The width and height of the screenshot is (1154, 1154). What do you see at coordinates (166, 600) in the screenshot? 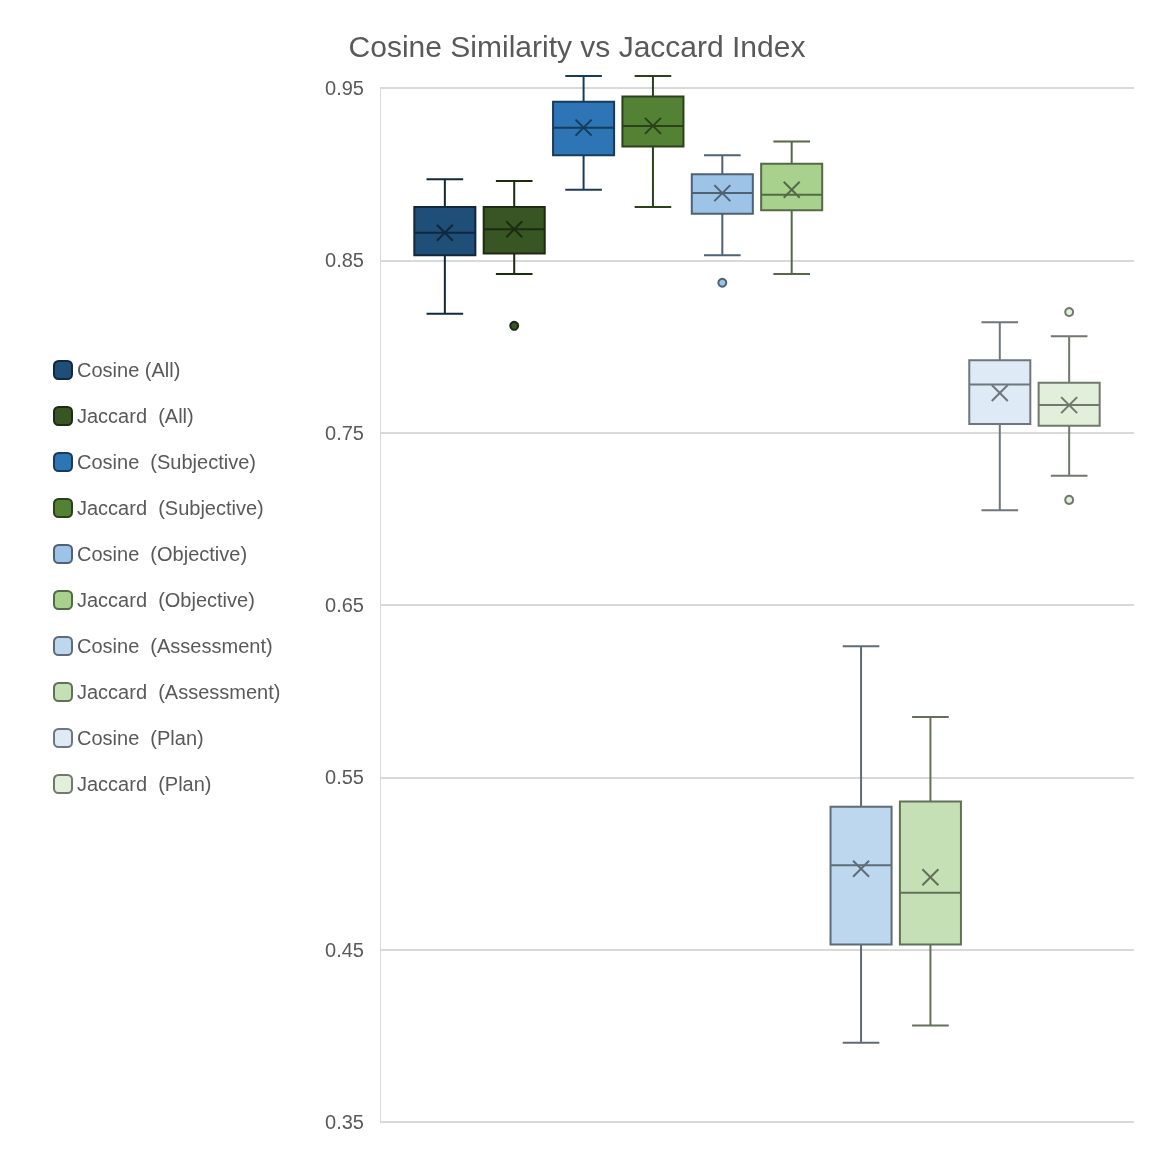
I see `legend-label: Jaccard (Objective)` at bounding box center [166, 600].